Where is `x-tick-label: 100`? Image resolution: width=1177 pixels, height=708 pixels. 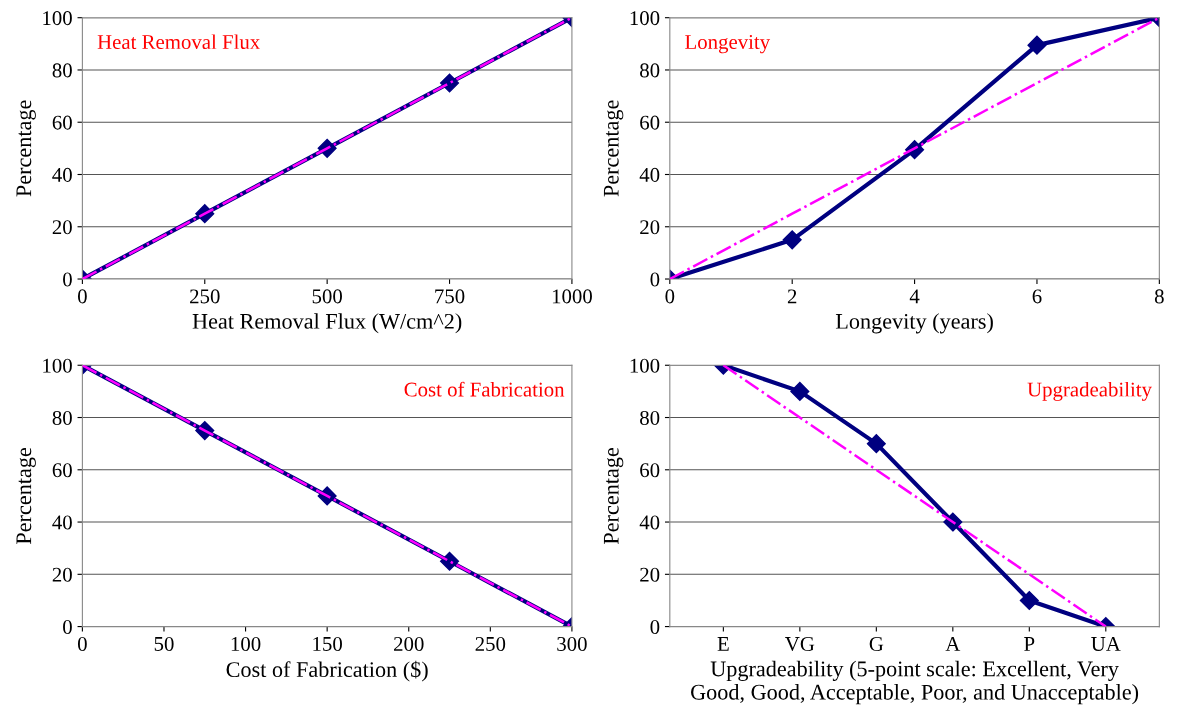
x-tick-label: 100 is located at coordinates (246, 643).